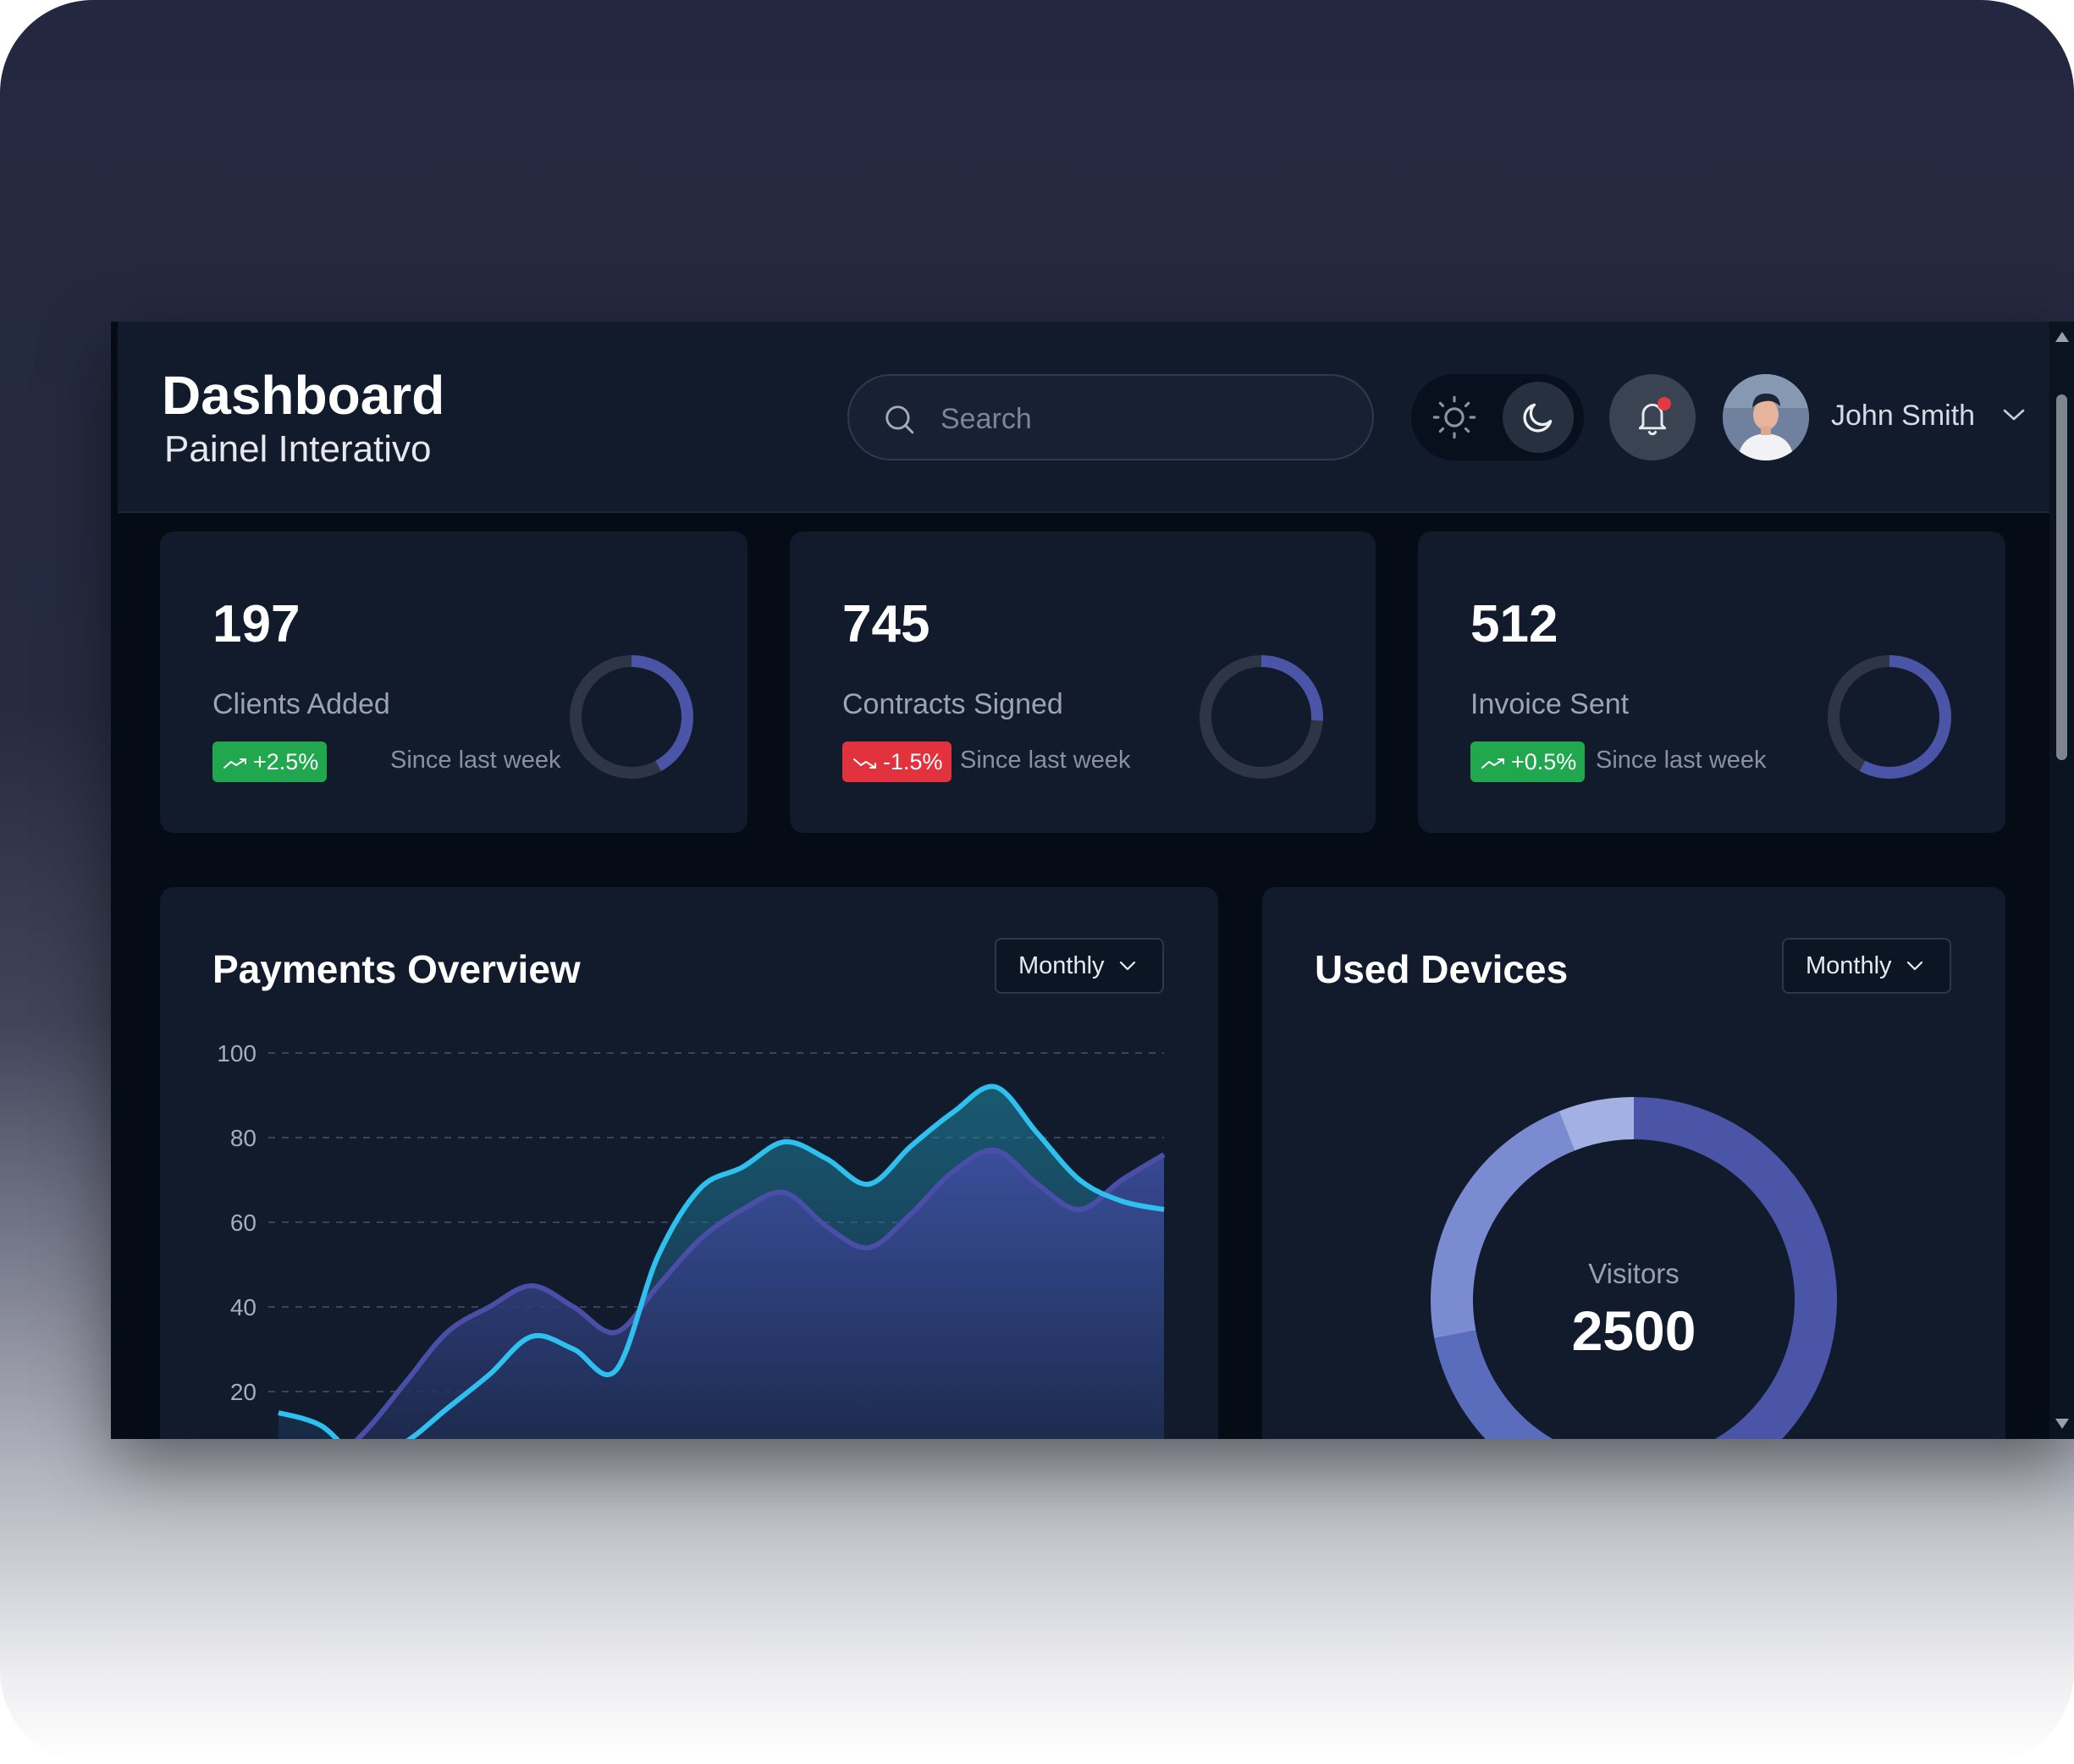  What do you see at coordinates (301, 704) in the screenshot?
I see `kpi-label: Clients Added` at bounding box center [301, 704].